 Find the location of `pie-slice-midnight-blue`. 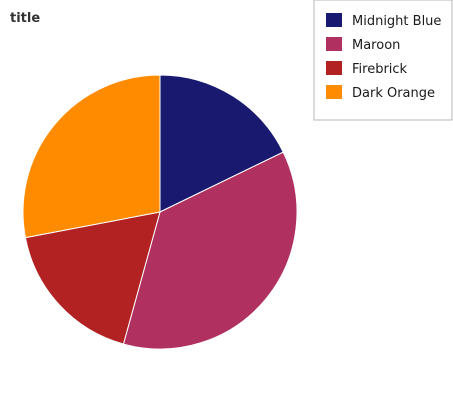

pie-slice-midnight-blue is located at coordinates (221, 143).